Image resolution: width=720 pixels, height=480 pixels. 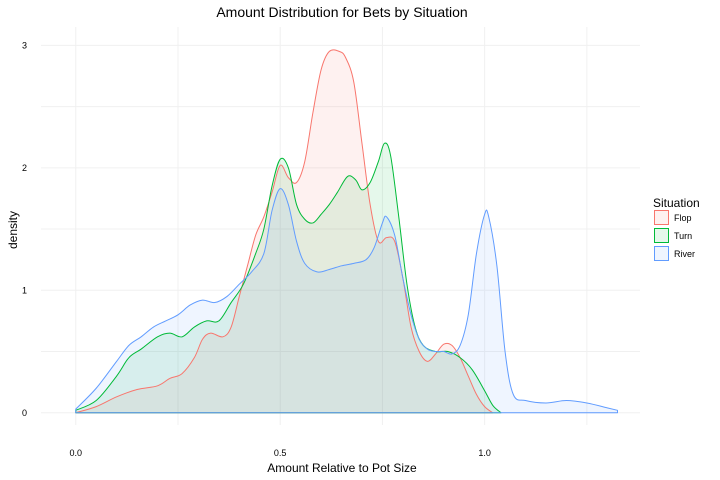 I want to click on x-tick-labels: 0.0 0.5 1.0, so click(x=279, y=453).